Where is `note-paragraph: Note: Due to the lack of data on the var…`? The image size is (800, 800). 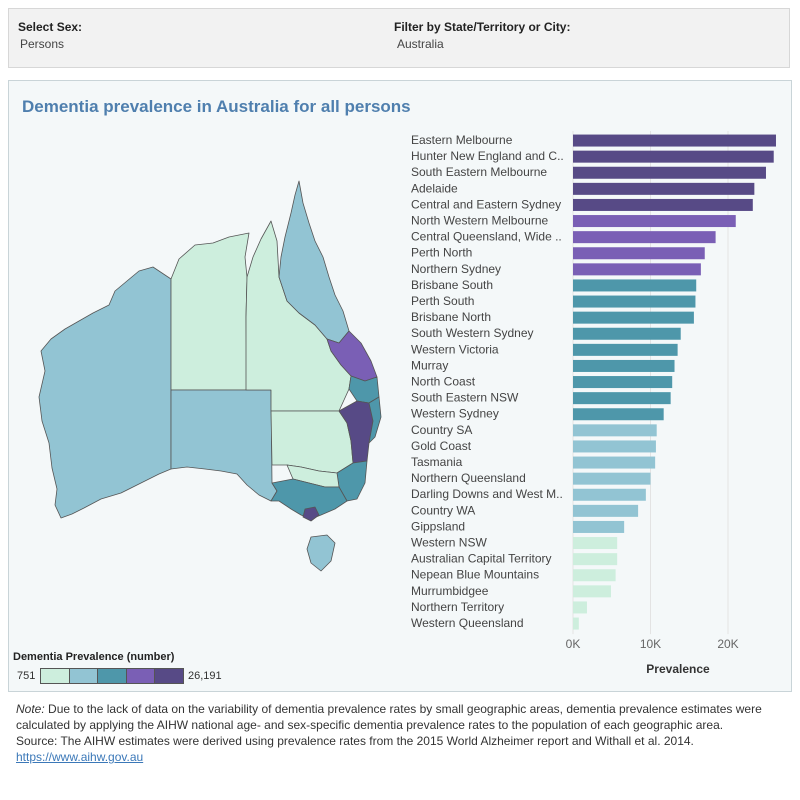 note-paragraph: Note: Due to the lack of data on the var… is located at coordinates (401, 717).